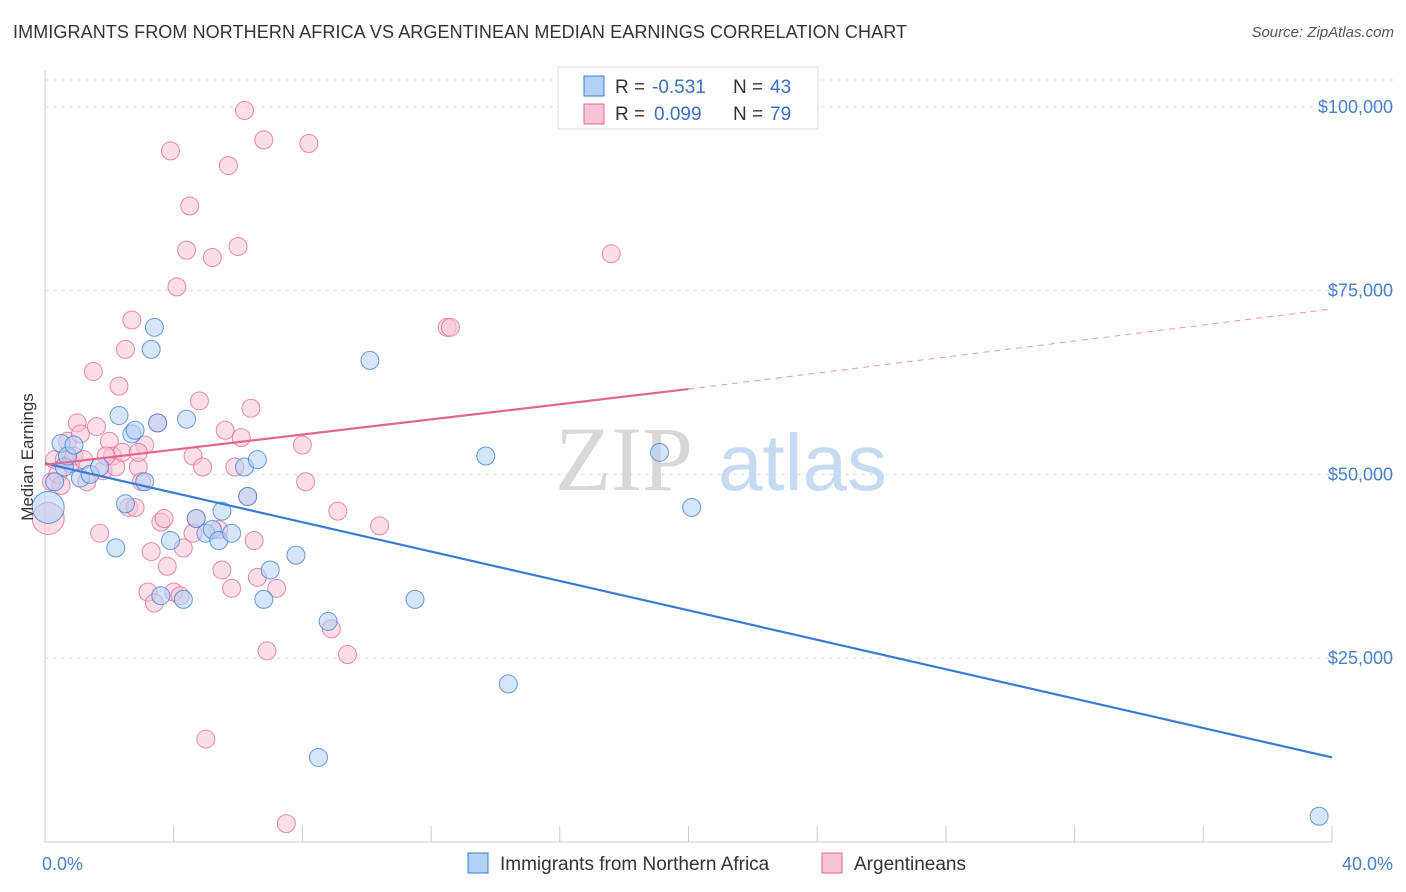  Describe the element at coordinates (910, 864) in the screenshot. I see `series-label-pink: Argentineans` at that location.